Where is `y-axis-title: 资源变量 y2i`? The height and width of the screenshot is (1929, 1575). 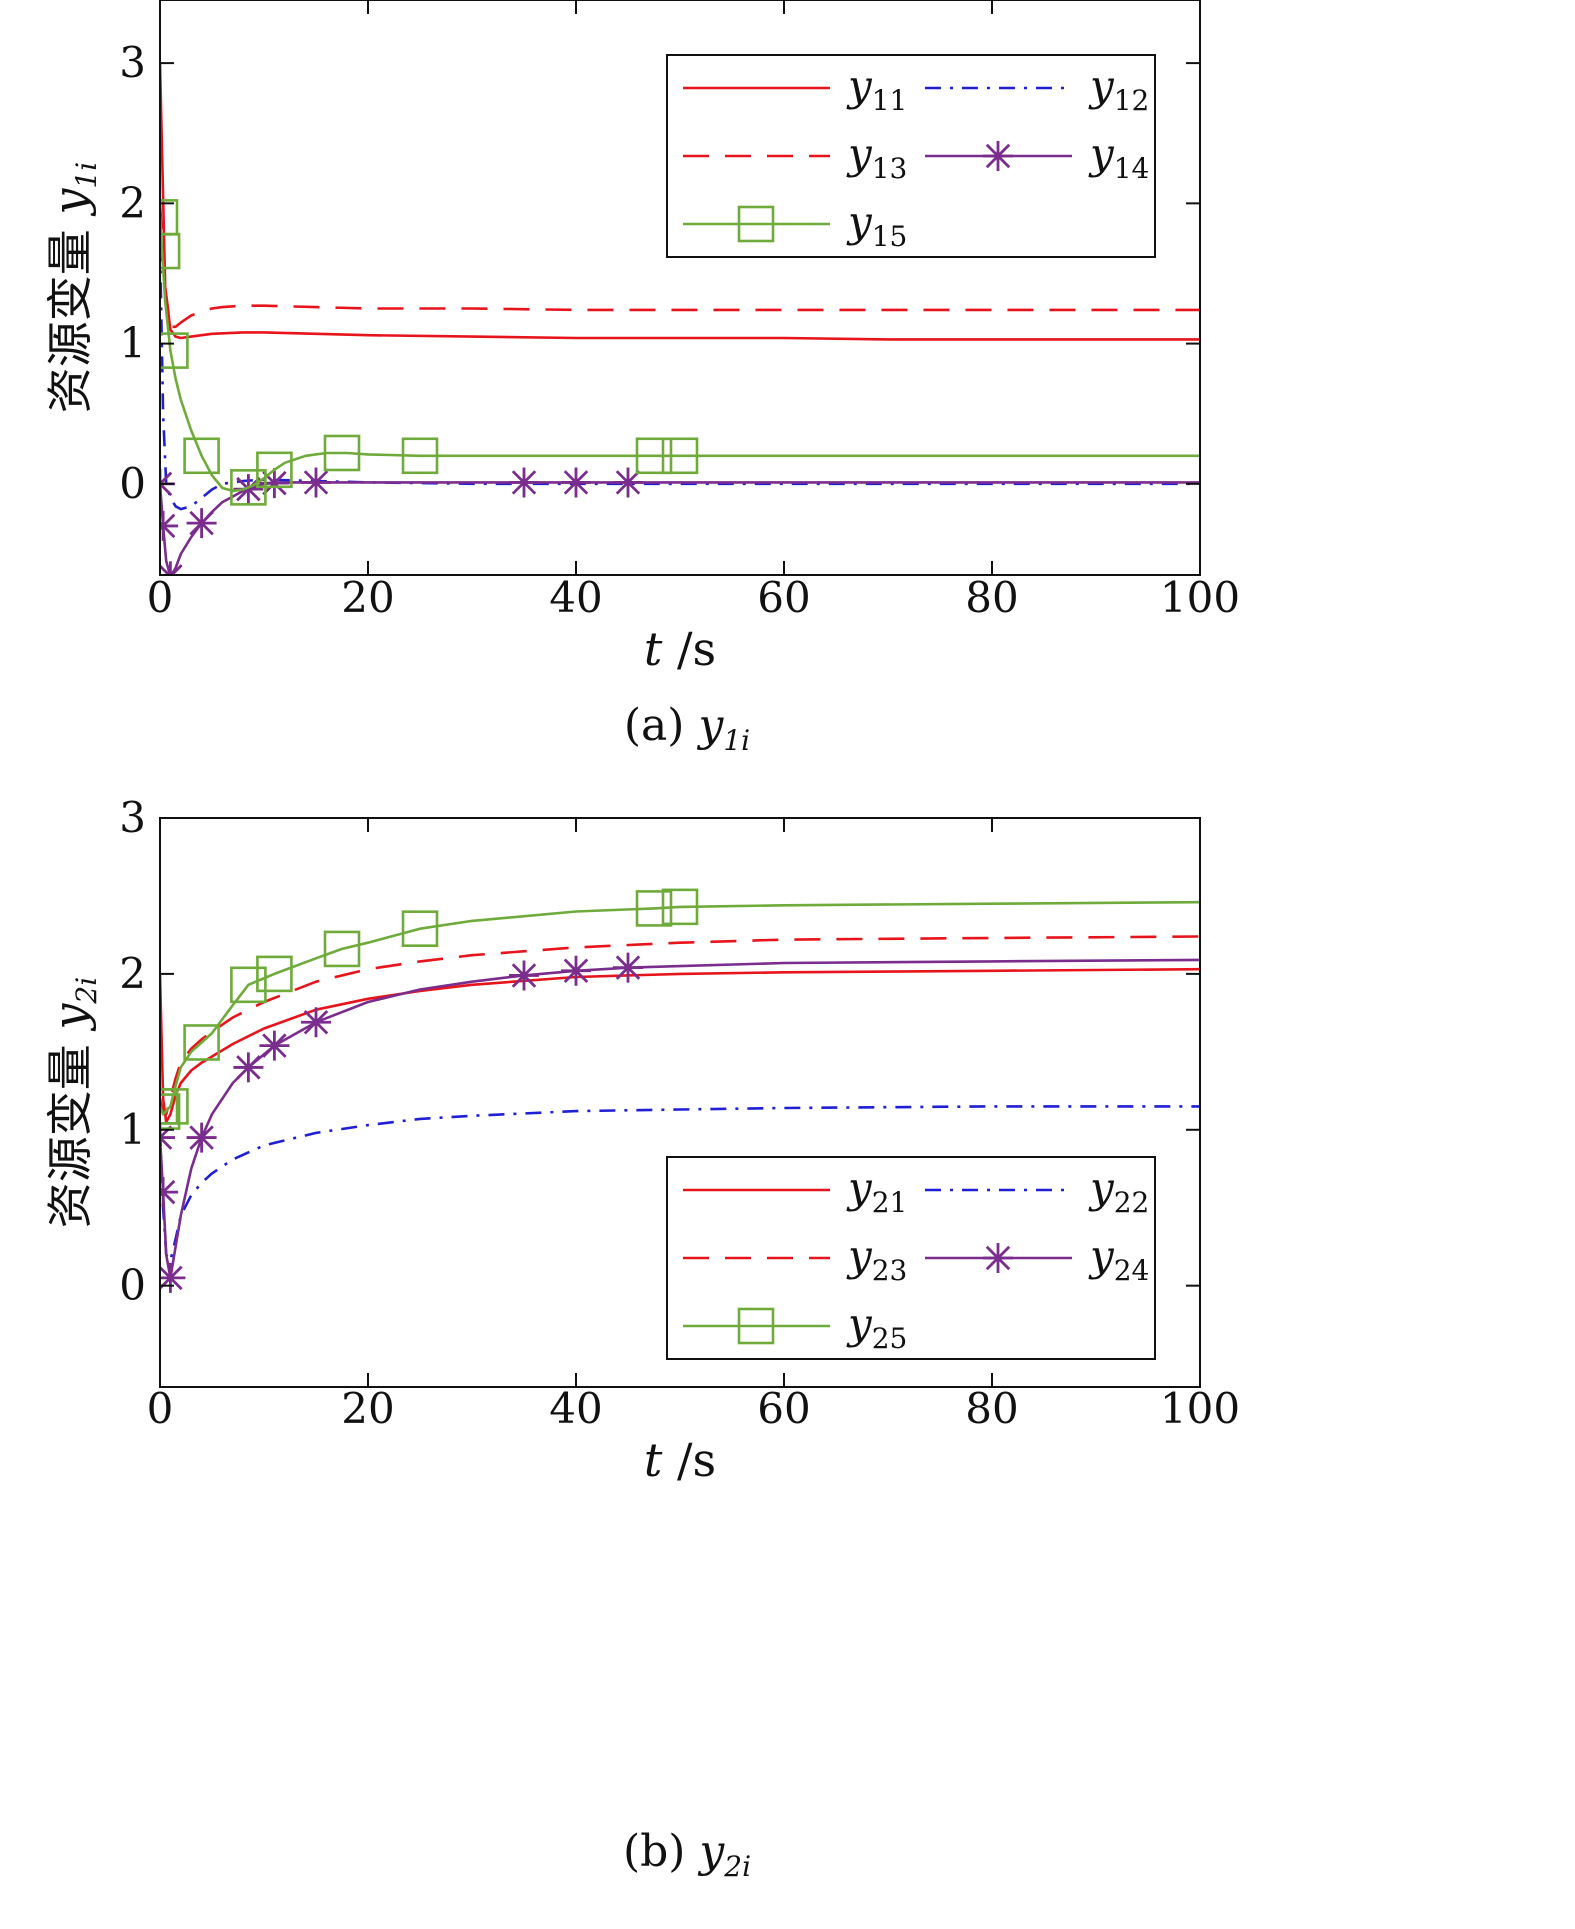
y-axis-title: 资源变量 y2i is located at coordinates (73, 1102).